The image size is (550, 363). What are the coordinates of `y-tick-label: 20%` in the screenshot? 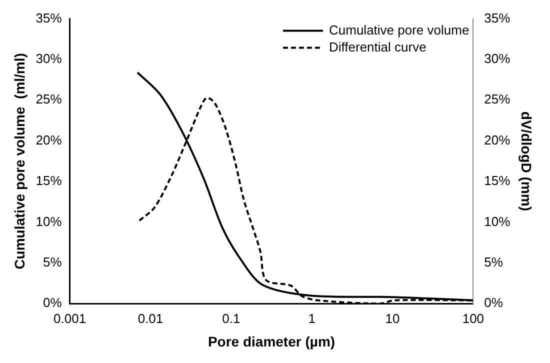 It's located at (49, 140).